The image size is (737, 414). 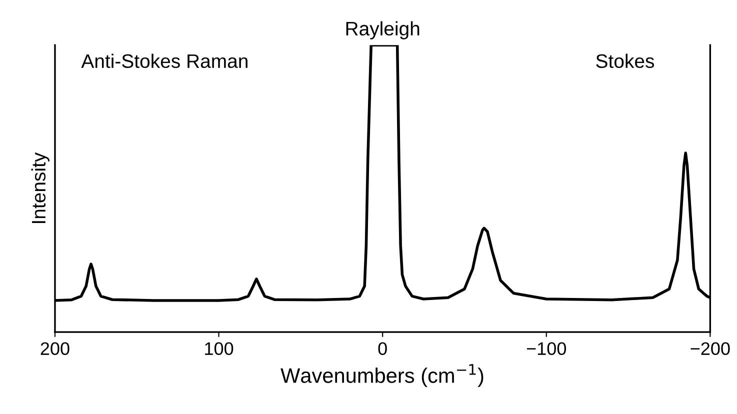 What do you see at coordinates (383, 30) in the screenshot?
I see `text: Rayleigh` at bounding box center [383, 30].